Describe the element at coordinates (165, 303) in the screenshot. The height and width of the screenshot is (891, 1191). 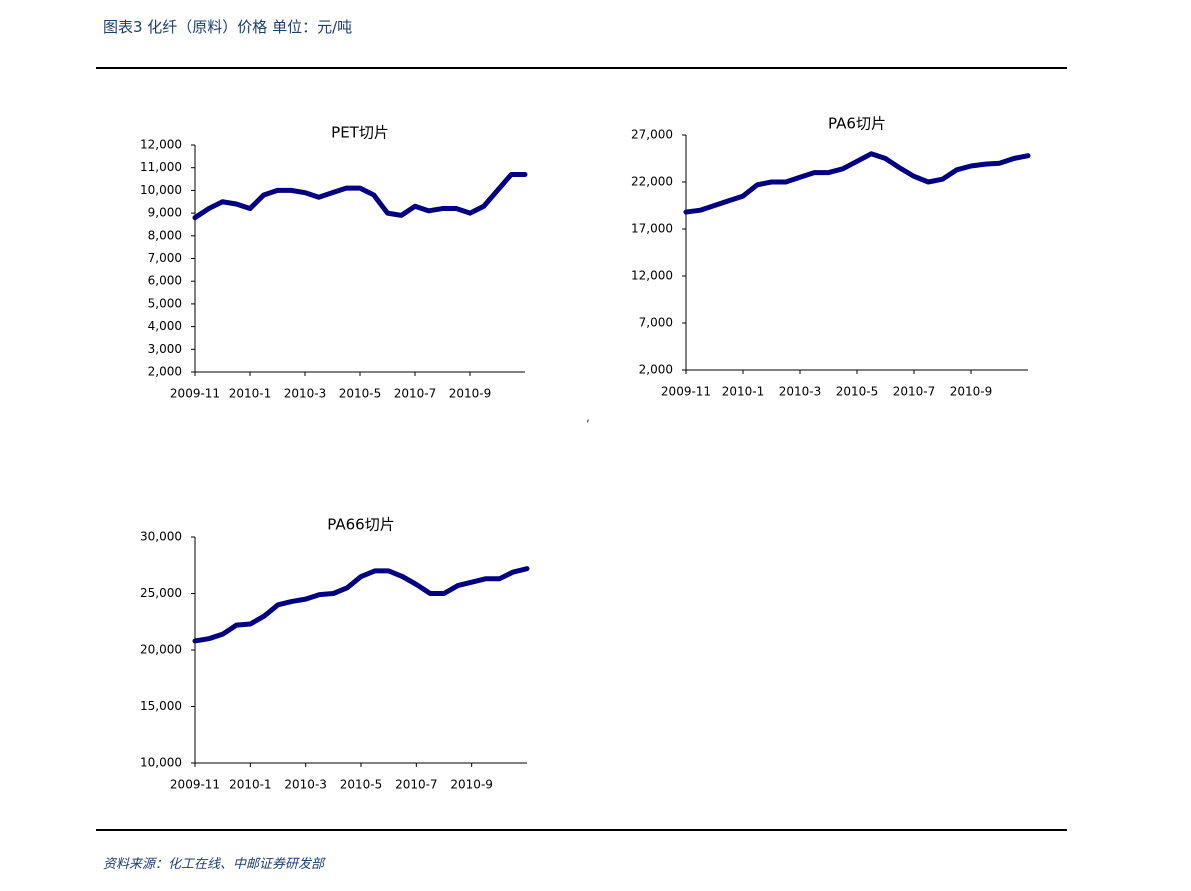
I see `y-tick-label: 5,000` at that location.